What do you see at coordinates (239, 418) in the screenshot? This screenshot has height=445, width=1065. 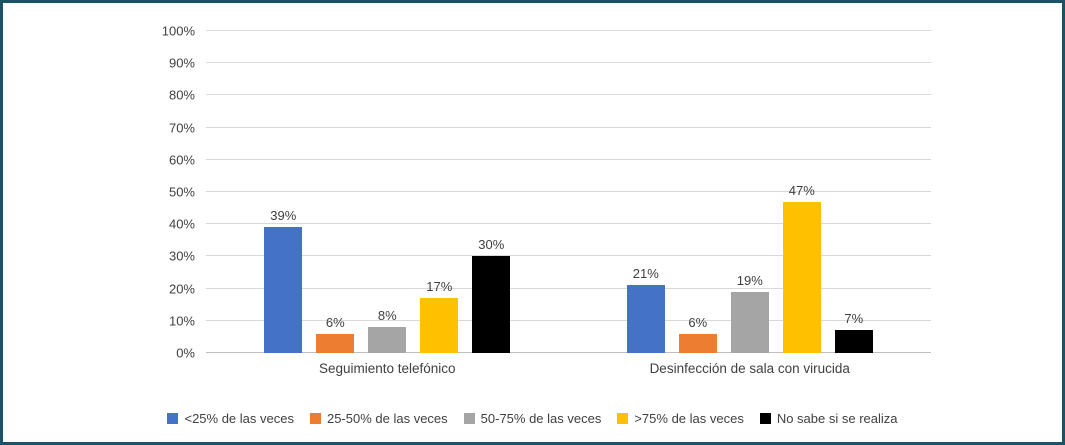 I see `legend-label: <25% de las veces` at bounding box center [239, 418].